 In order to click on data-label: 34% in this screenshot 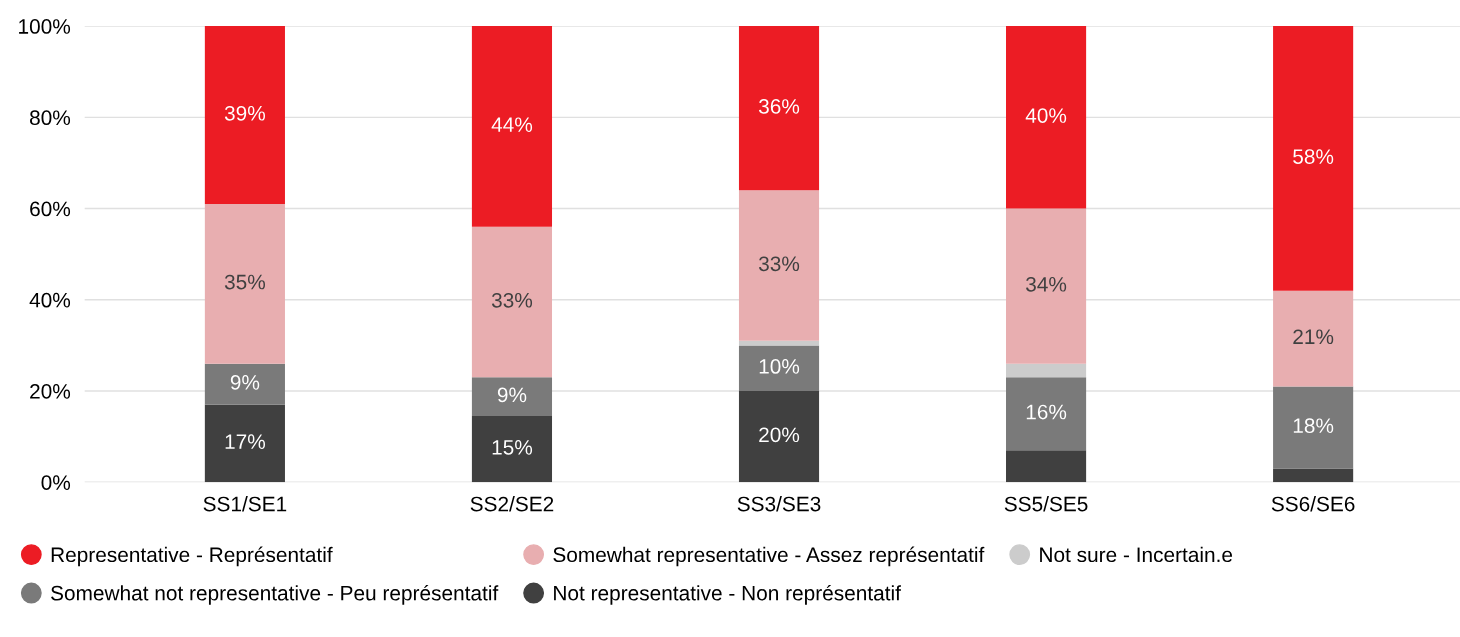, I will do `click(1046, 284)`.